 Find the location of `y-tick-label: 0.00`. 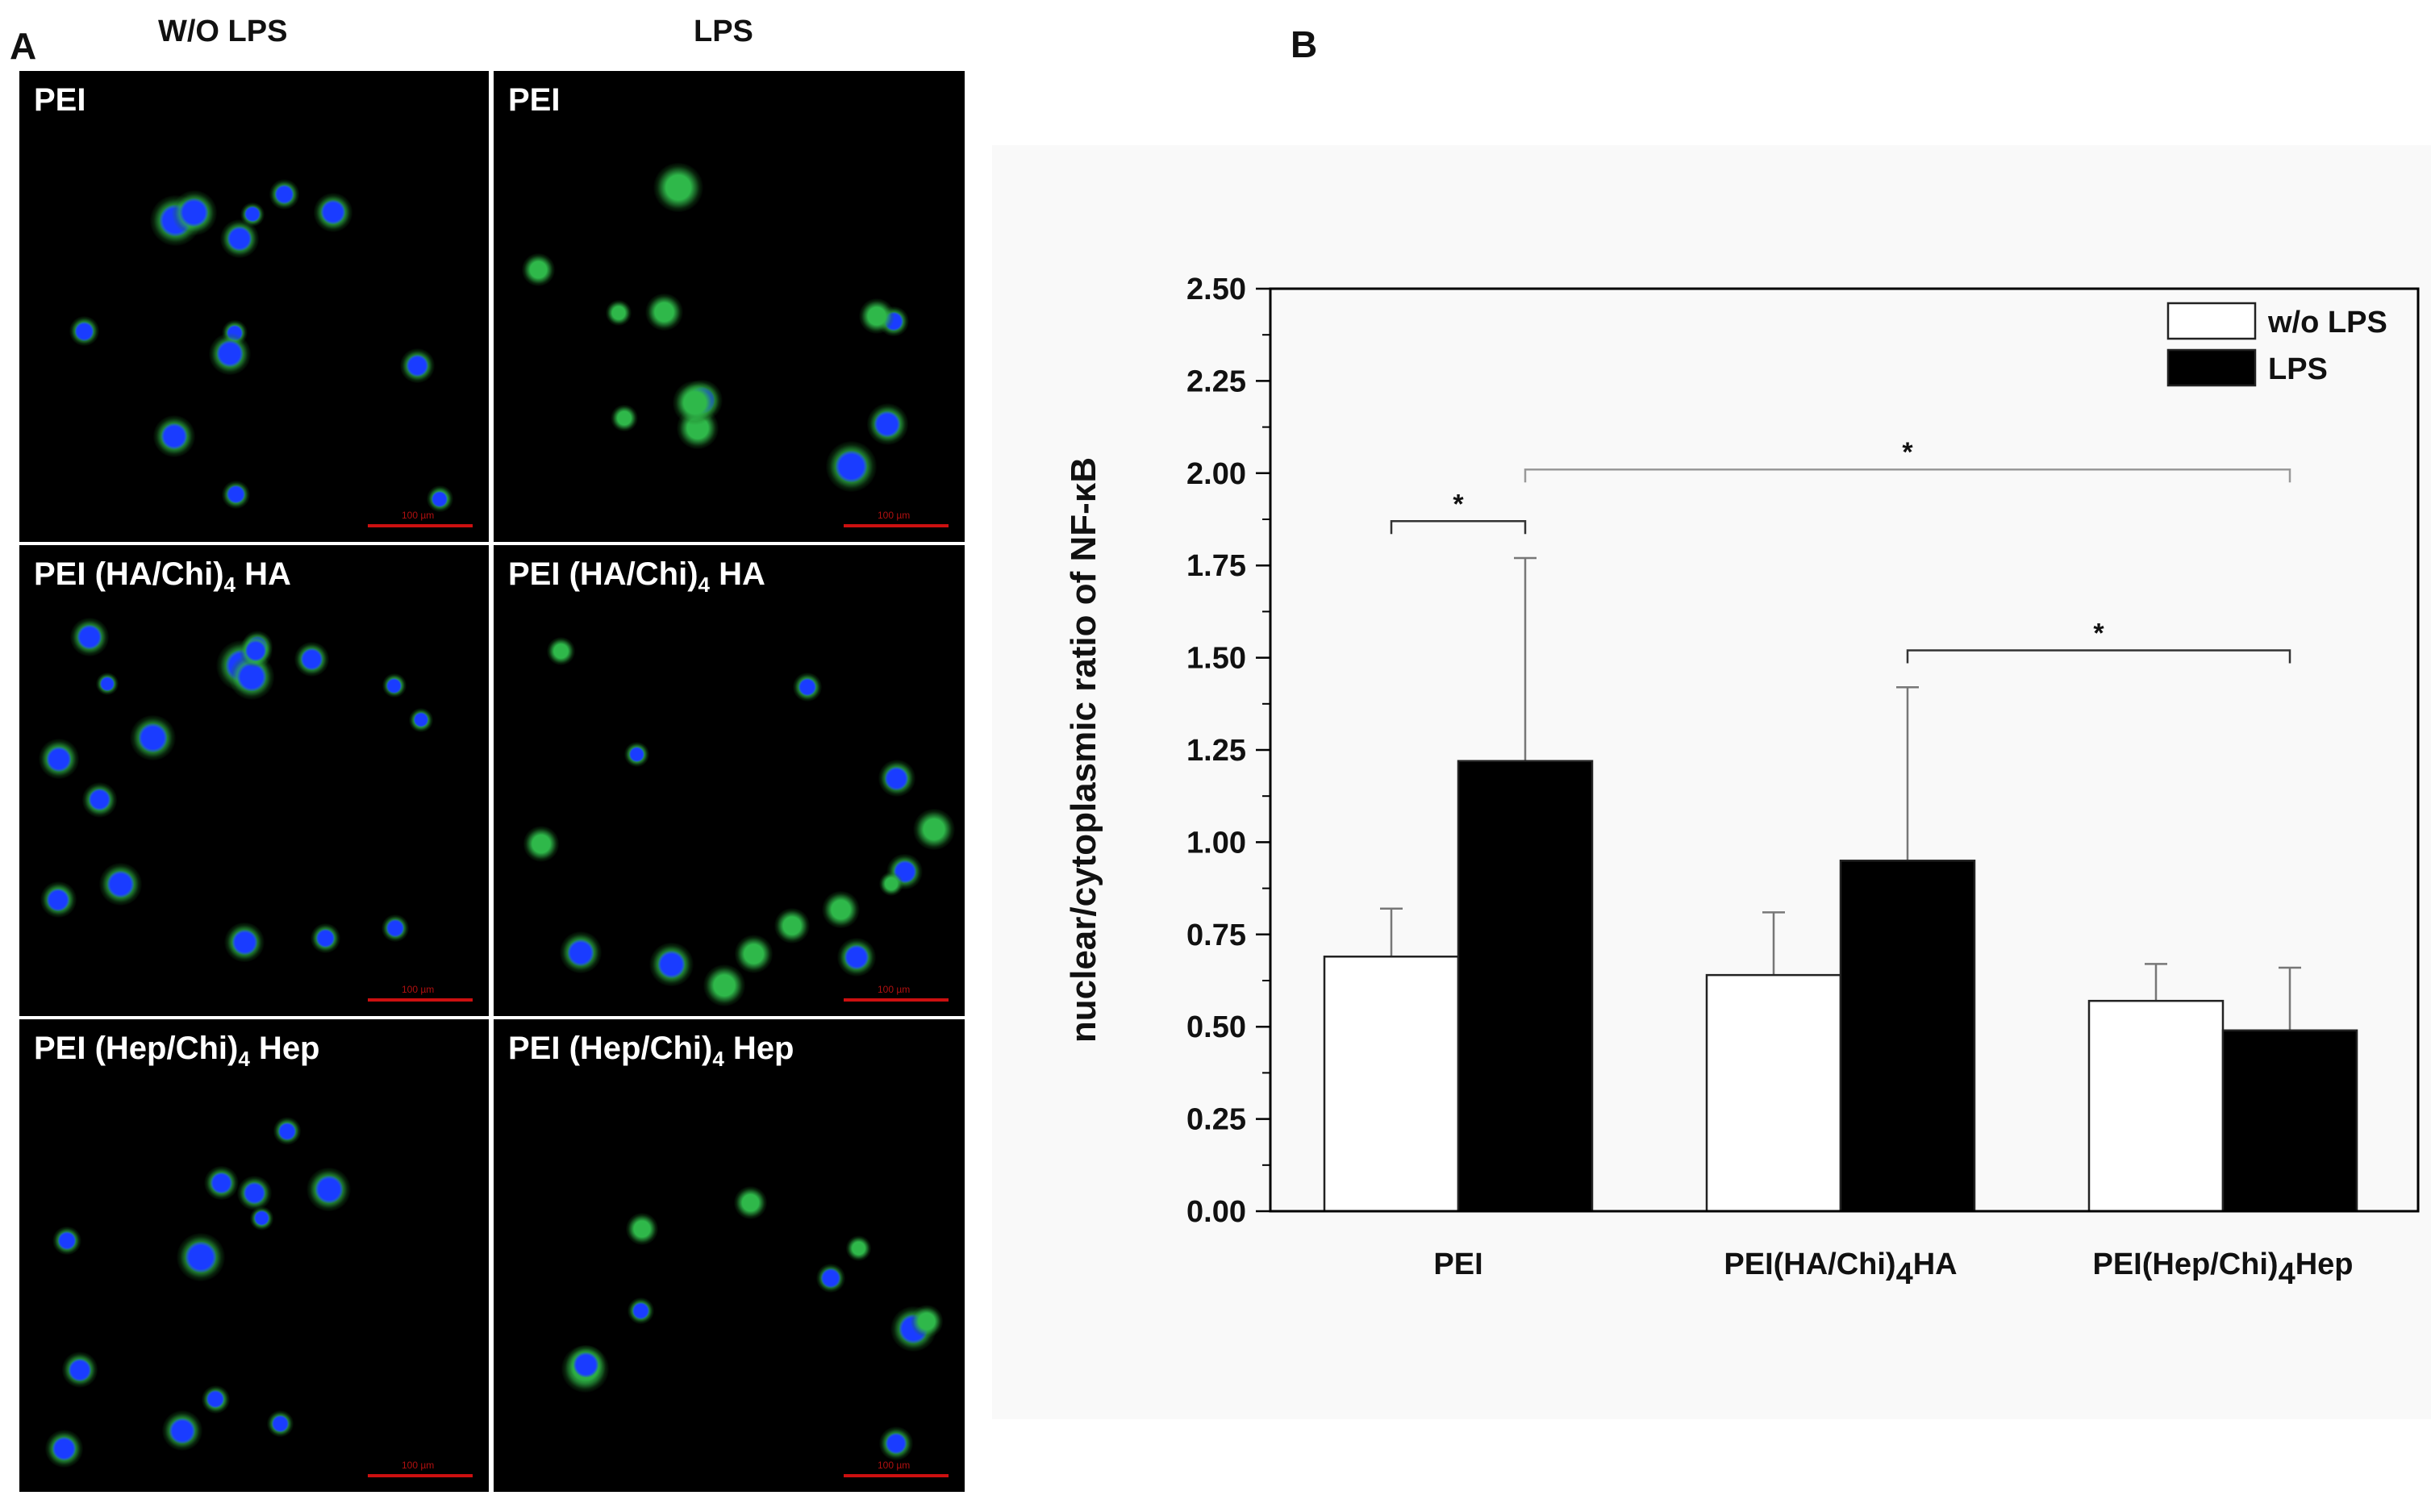

y-tick-label: 0.00 is located at coordinates (1216, 1212).